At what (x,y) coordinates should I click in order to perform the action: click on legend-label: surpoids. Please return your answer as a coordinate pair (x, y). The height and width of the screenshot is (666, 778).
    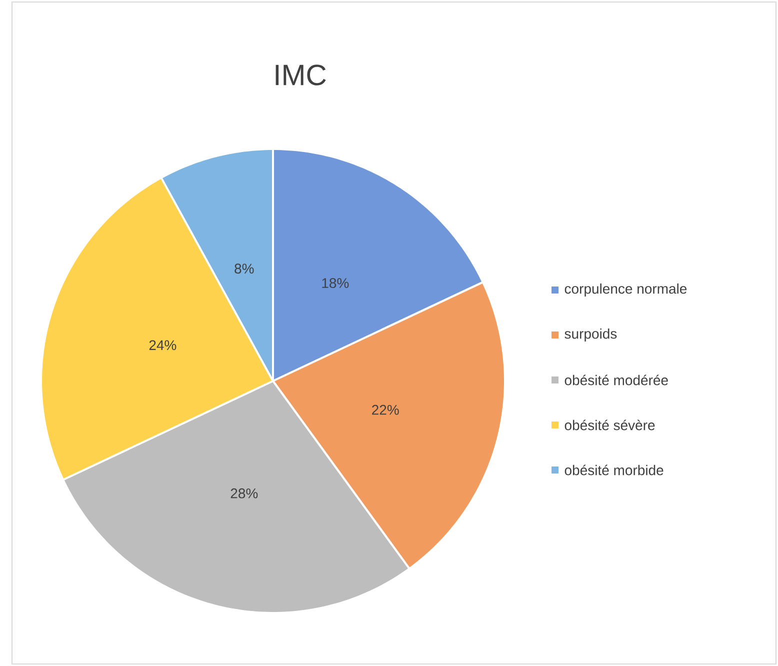
    Looking at the image, I should click on (590, 335).